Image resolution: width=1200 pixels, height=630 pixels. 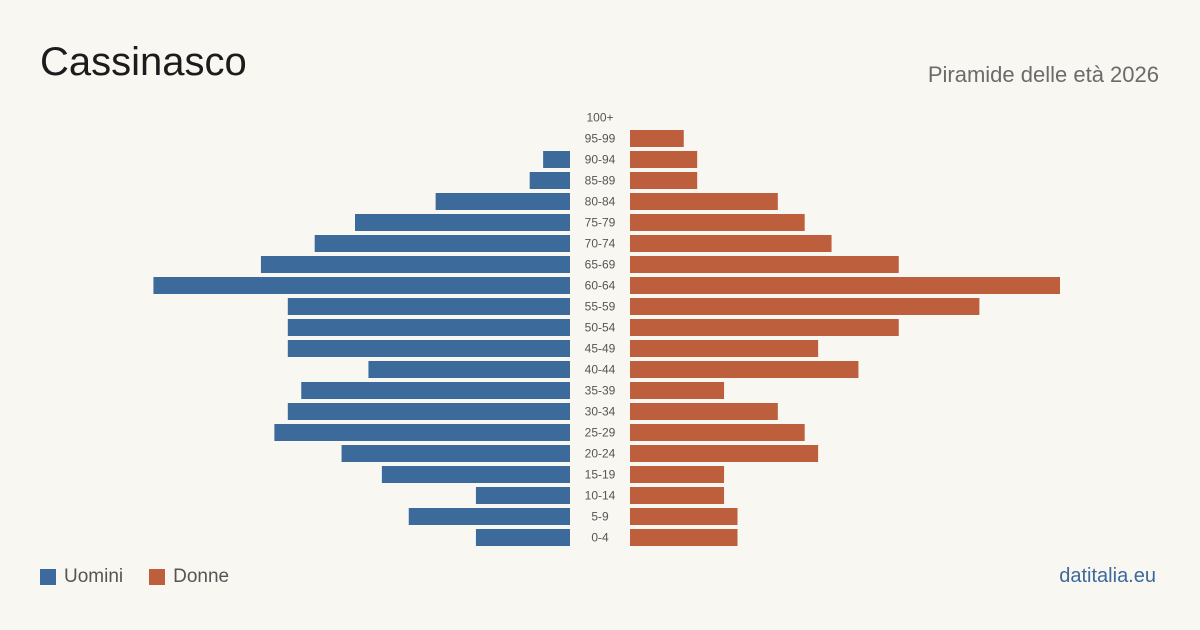 I want to click on age-label: 20-24, so click(x=600, y=454).